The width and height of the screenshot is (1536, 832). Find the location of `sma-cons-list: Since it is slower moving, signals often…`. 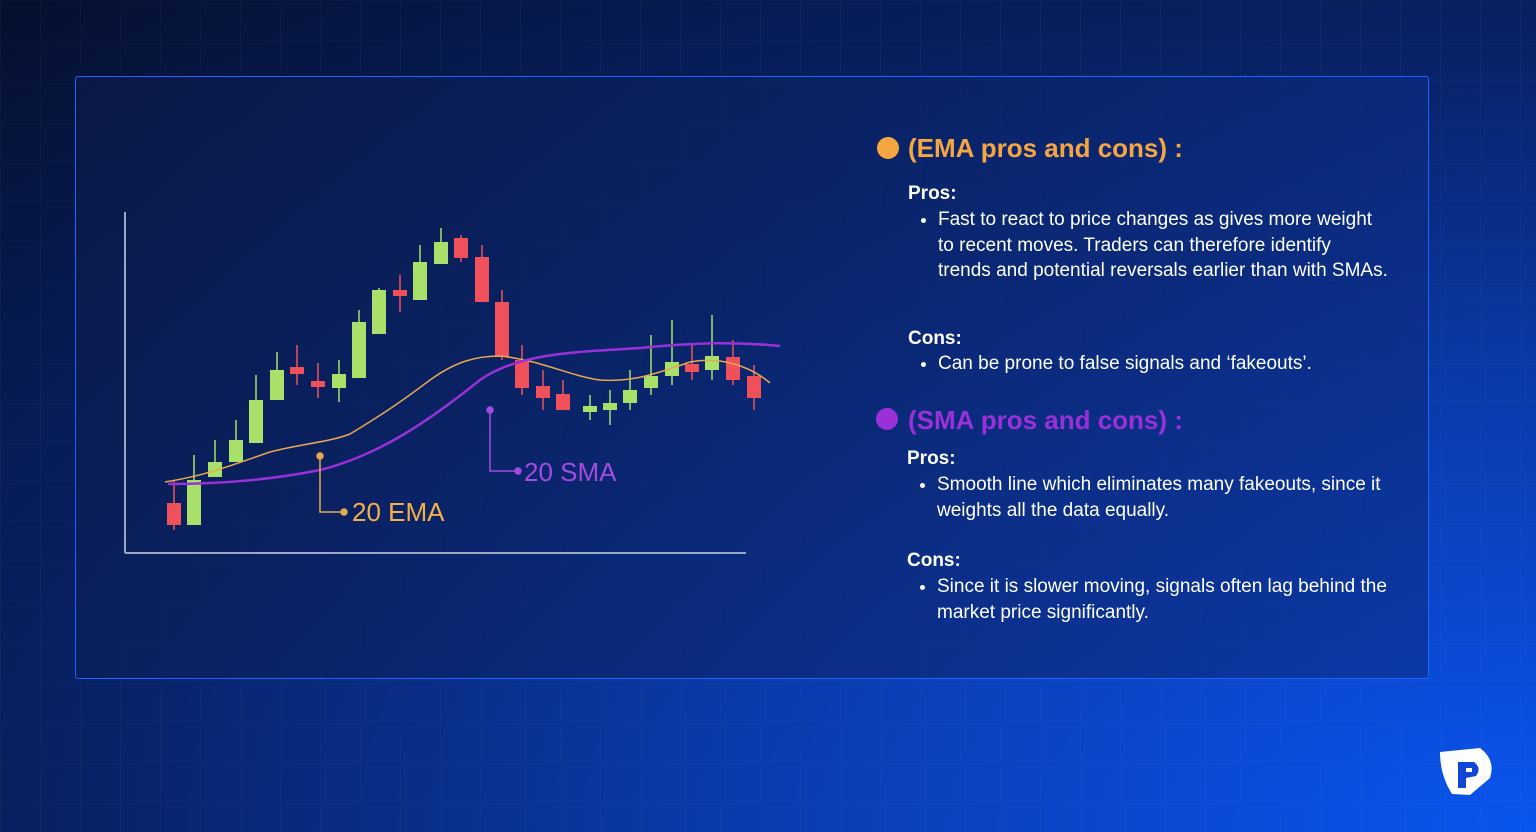

sma-cons-list: Since it is slower moving, signals often… is located at coordinates (1147, 599).